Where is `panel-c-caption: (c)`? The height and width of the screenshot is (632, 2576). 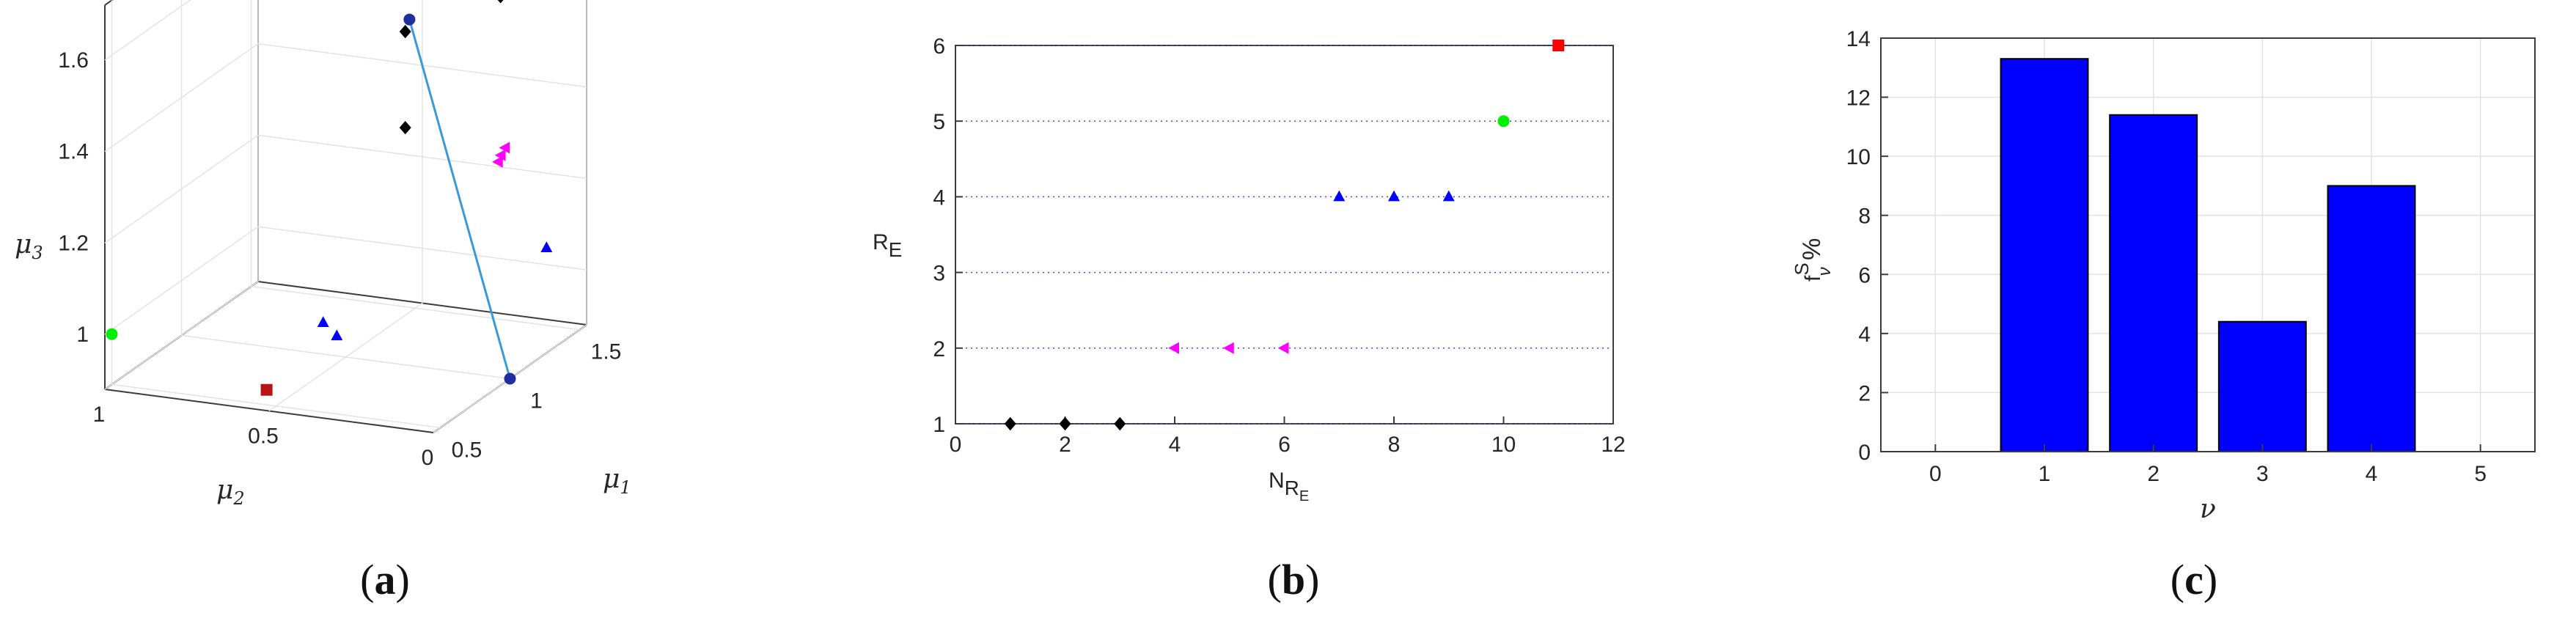 panel-c-caption: (c) is located at coordinates (2194, 579).